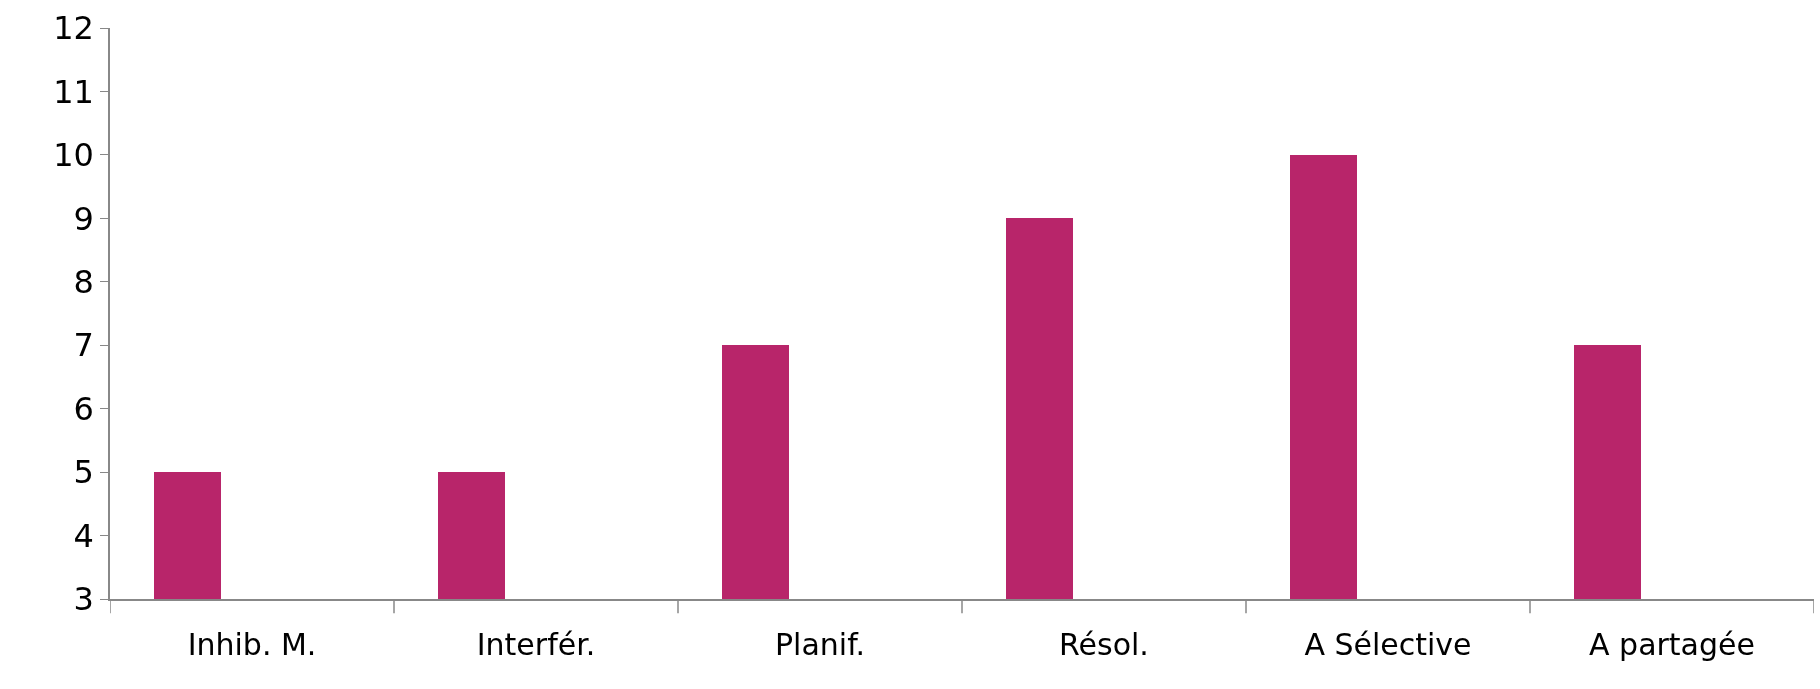  What do you see at coordinates (83, 535) in the screenshot?
I see `y-tick-label: 4` at bounding box center [83, 535].